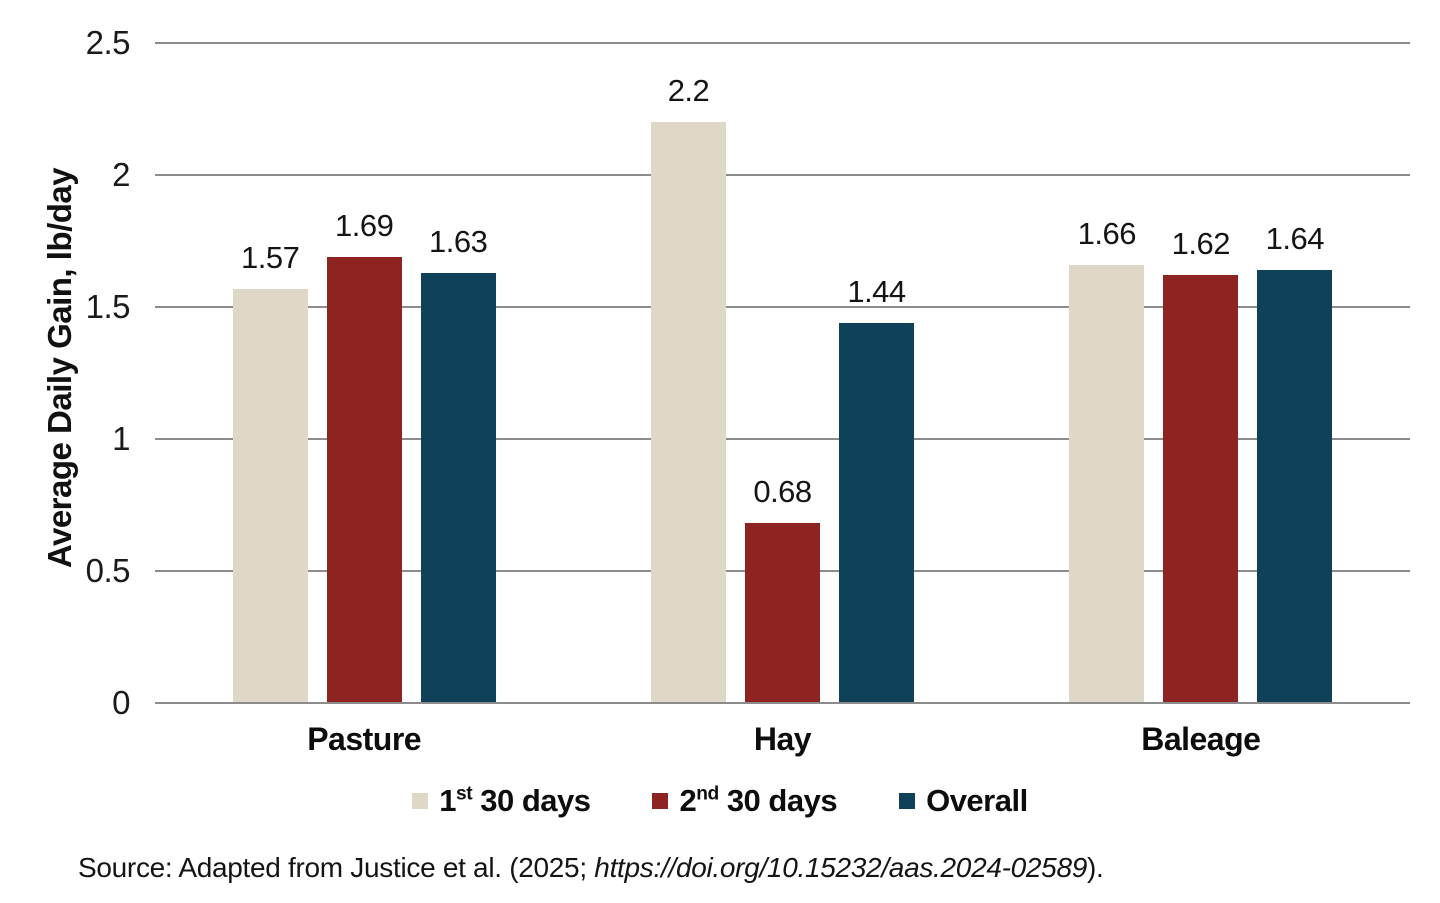 Image resolution: width=1440 pixels, height=903 pixels. Describe the element at coordinates (1295, 239) in the screenshot. I see `bar-value-label: 1.64` at that location.